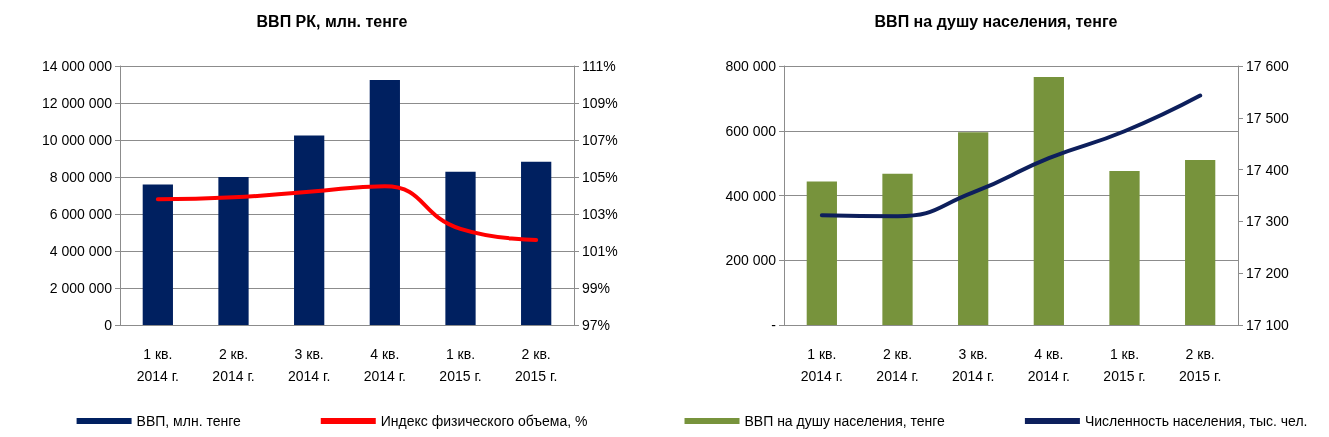 The width and height of the screenshot is (1329, 437). What do you see at coordinates (600, 177) in the screenshot?
I see `y2-tick-label: 105%` at bounding box center [600, 177].